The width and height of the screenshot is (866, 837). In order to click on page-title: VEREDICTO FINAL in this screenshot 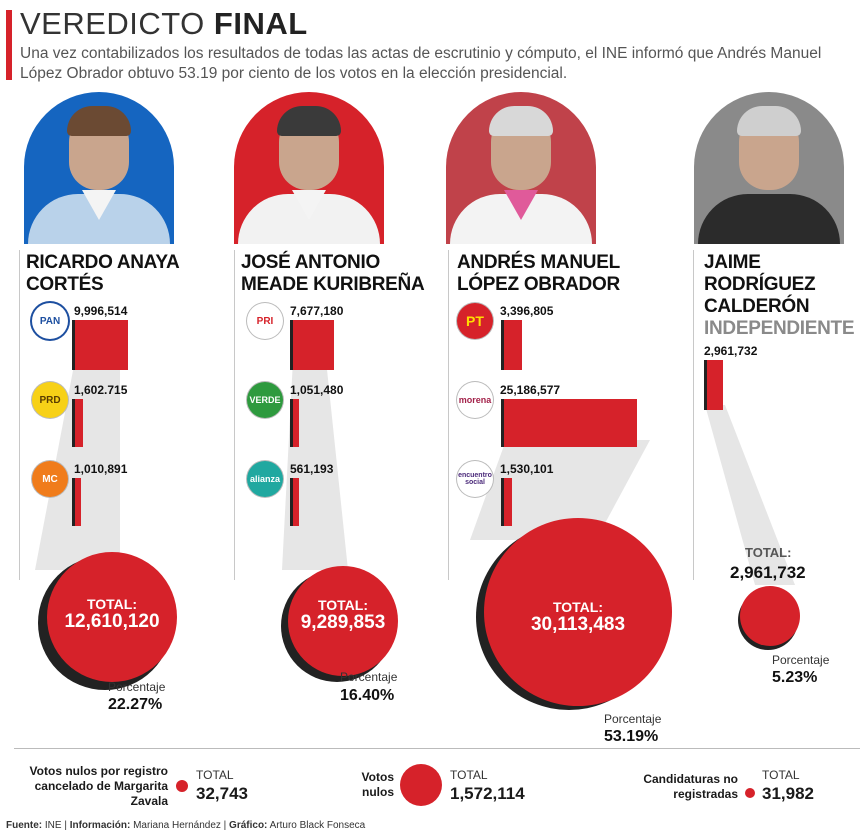, I will do `click(164, 23)`.